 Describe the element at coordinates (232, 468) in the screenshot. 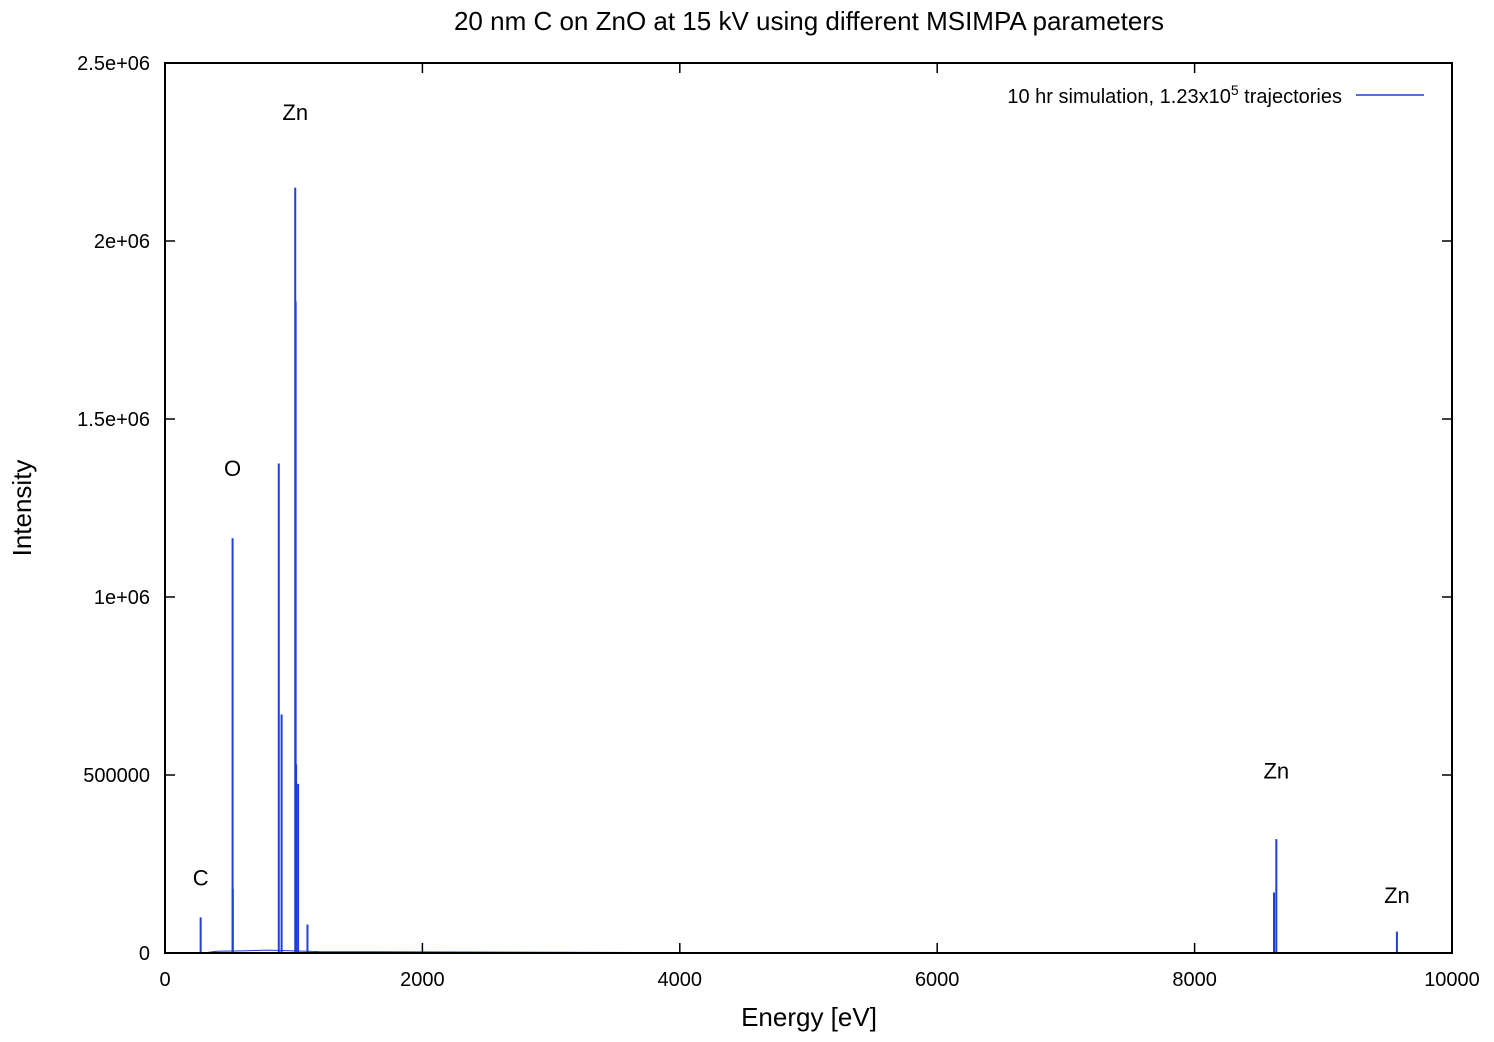

I see `peak-annotation: O` at that location.